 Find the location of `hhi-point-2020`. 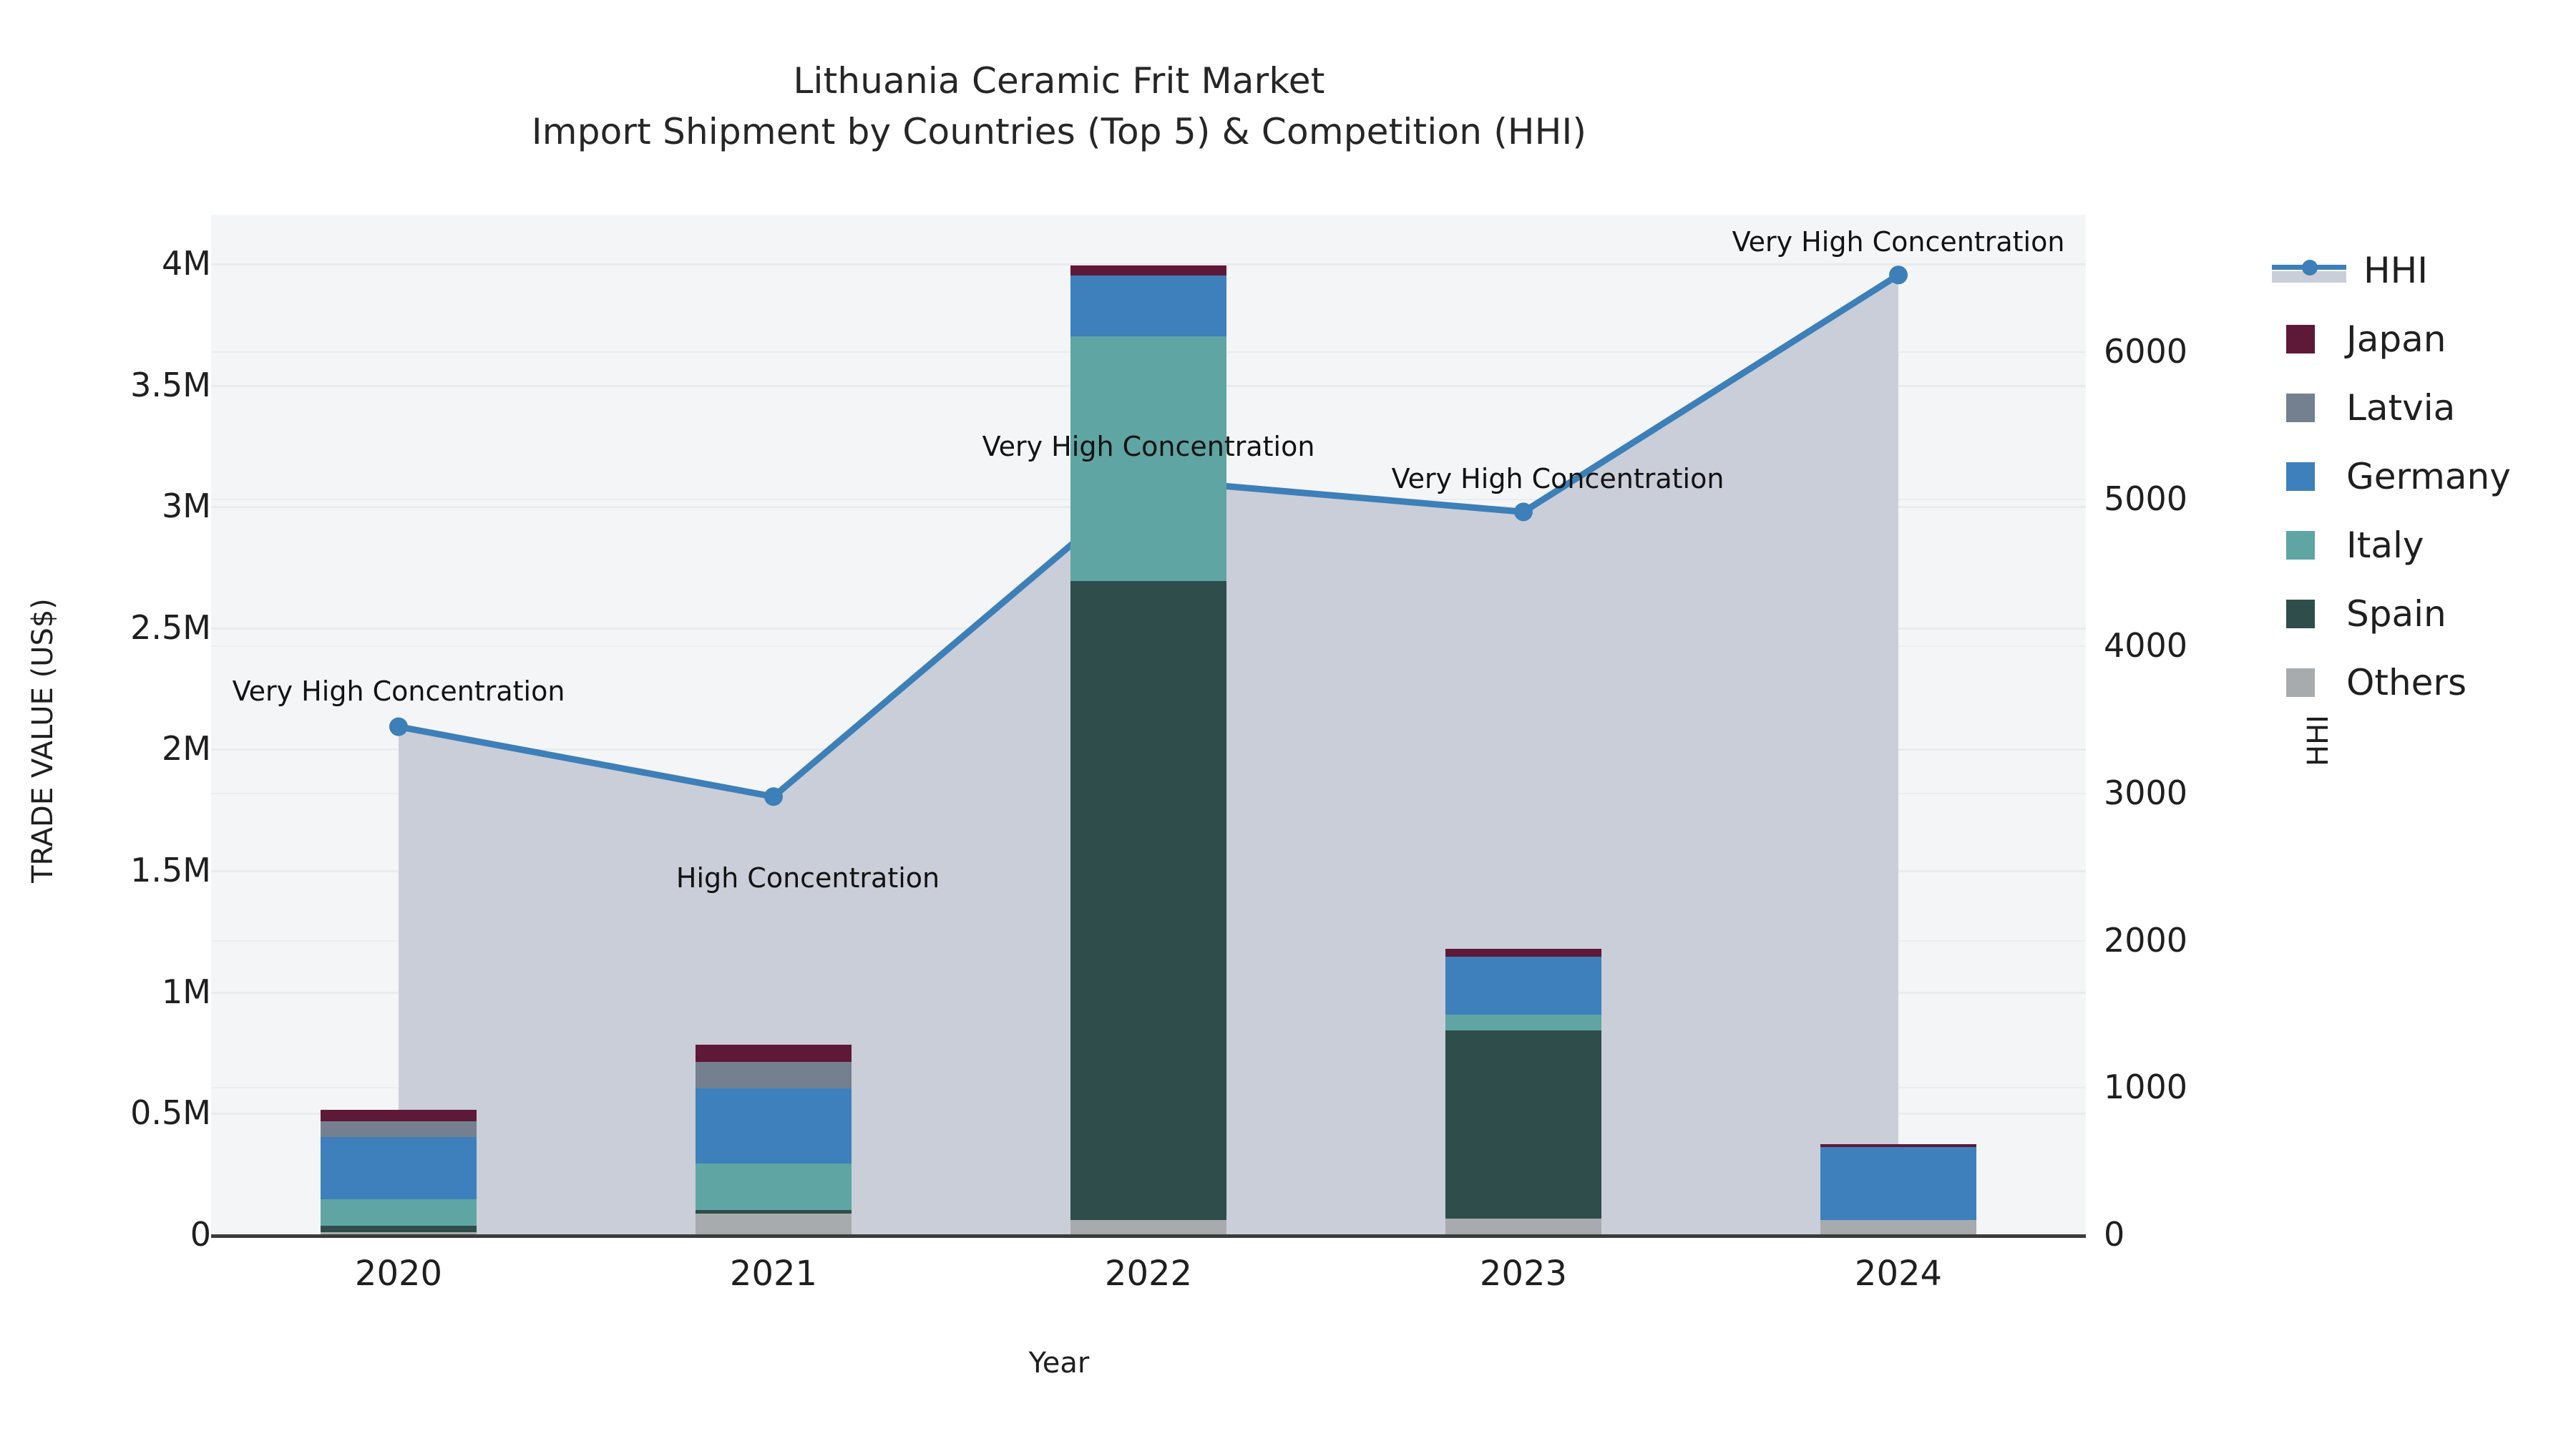

hhi-point-2020 is located at coordinates (398, 726).